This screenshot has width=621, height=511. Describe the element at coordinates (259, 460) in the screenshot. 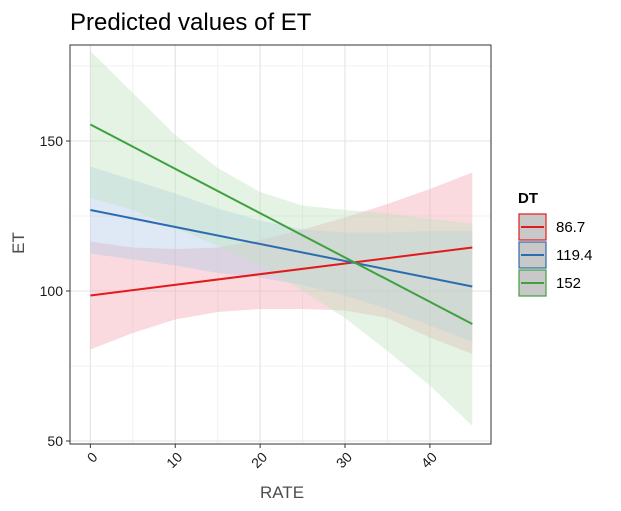

I see `x-tick-label: 20` at that location.